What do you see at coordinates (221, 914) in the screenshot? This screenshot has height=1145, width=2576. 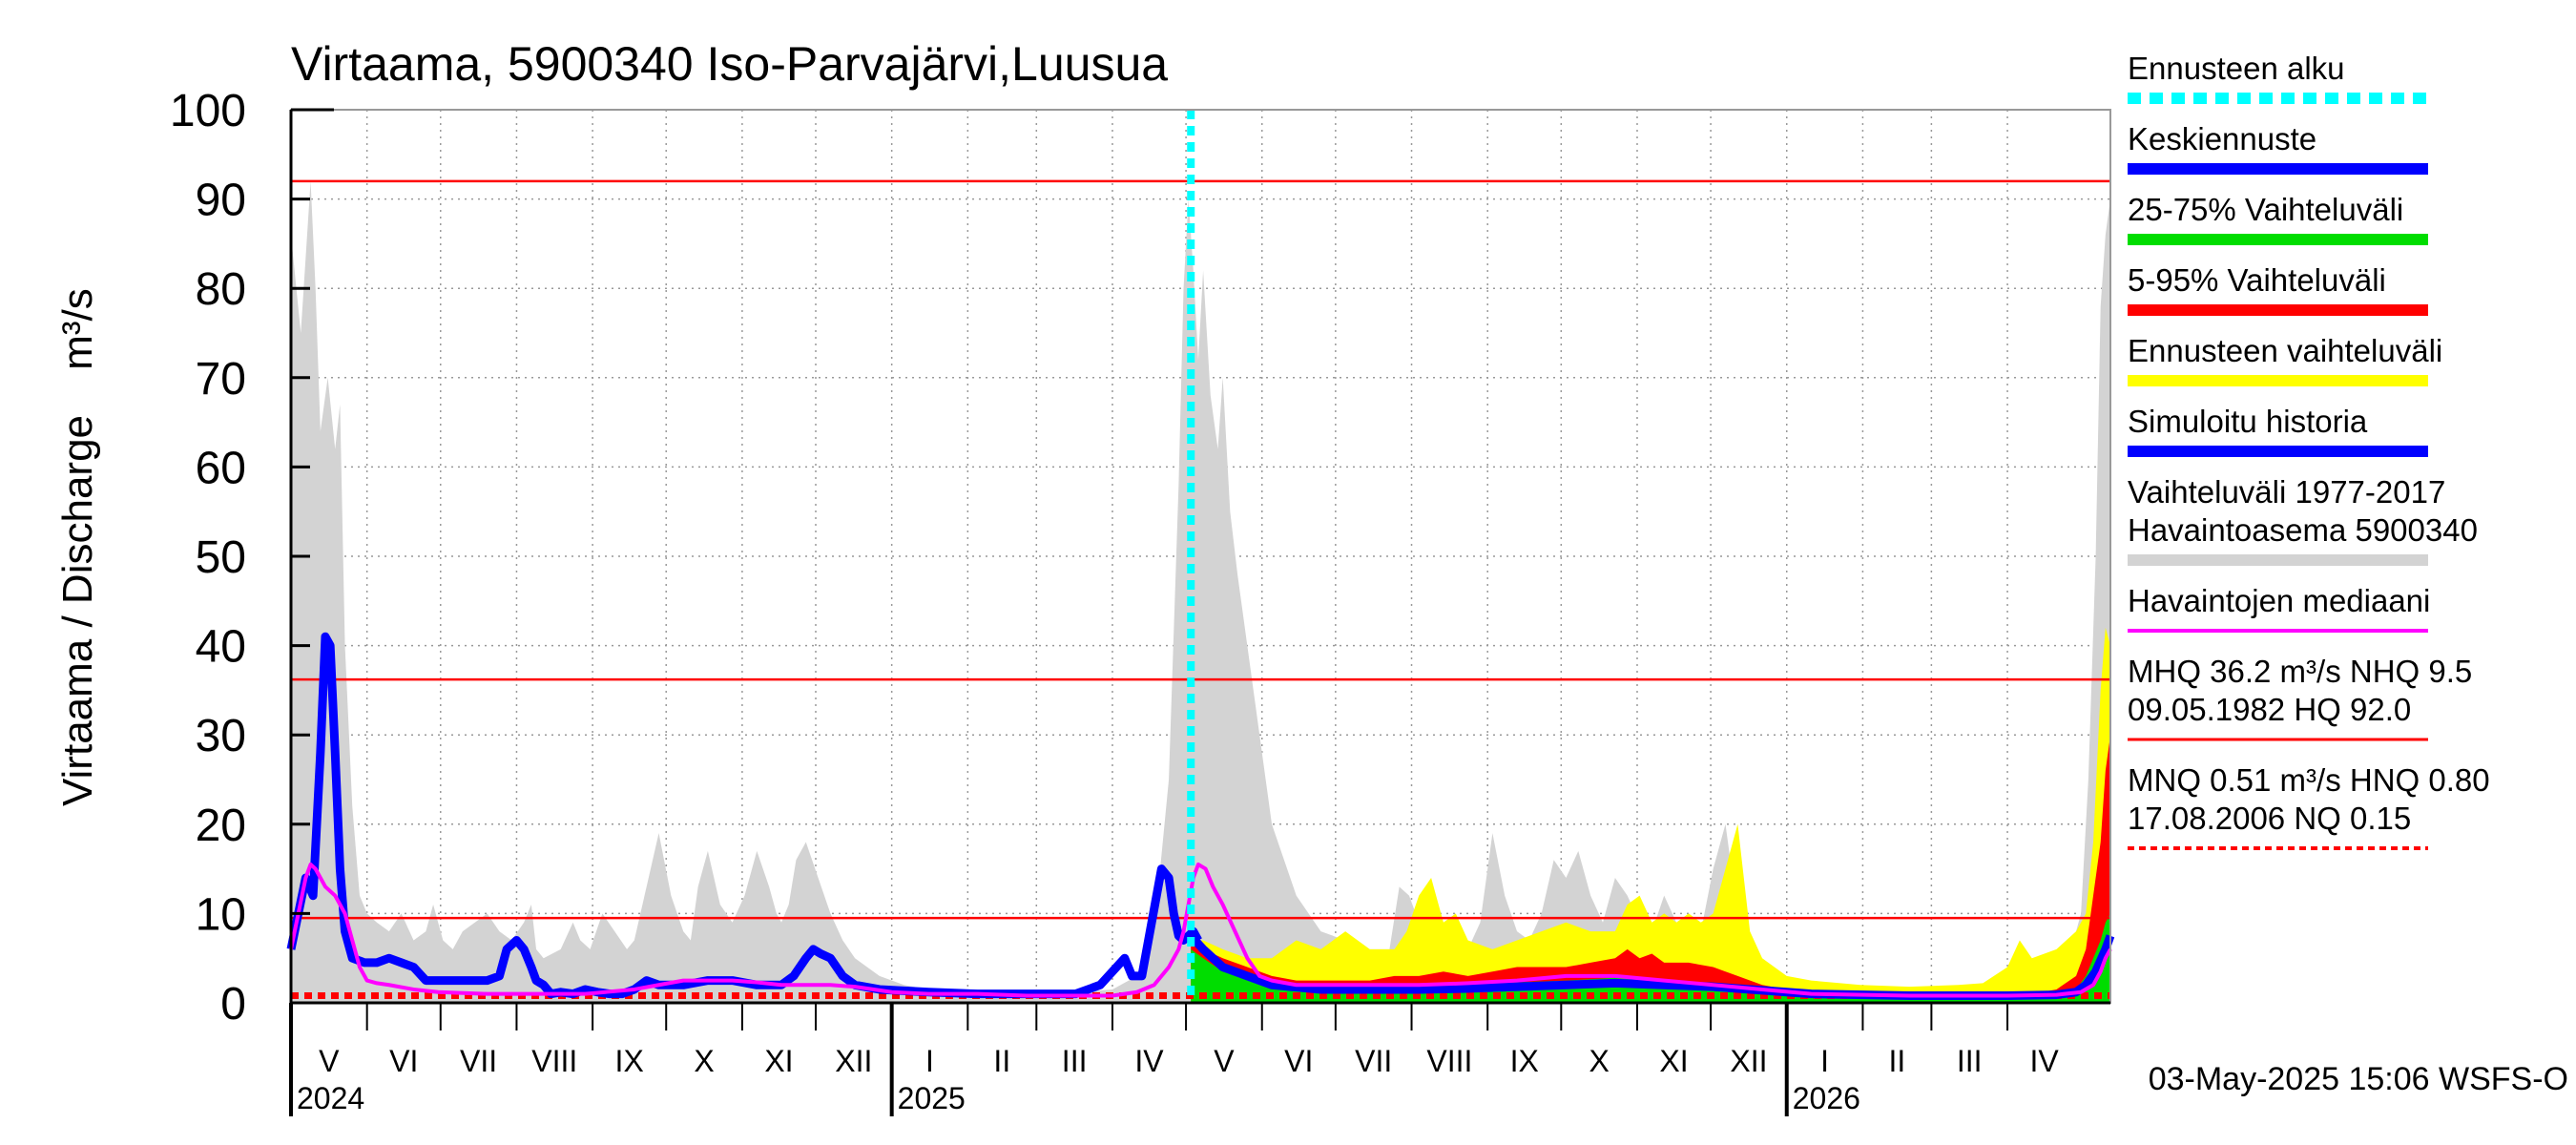 I see `y-tick-label: 10` at bounding box center [221, 914].